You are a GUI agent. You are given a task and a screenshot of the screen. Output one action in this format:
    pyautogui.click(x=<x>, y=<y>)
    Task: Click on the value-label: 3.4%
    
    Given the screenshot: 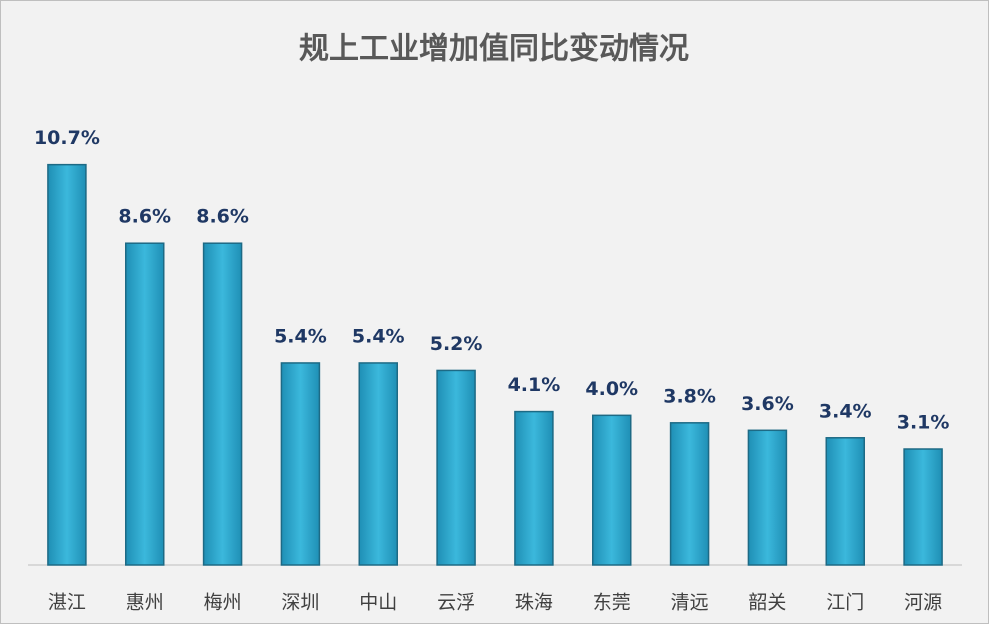 What is the action you would take?
    pyautogui.click(x=845, y=411)
    